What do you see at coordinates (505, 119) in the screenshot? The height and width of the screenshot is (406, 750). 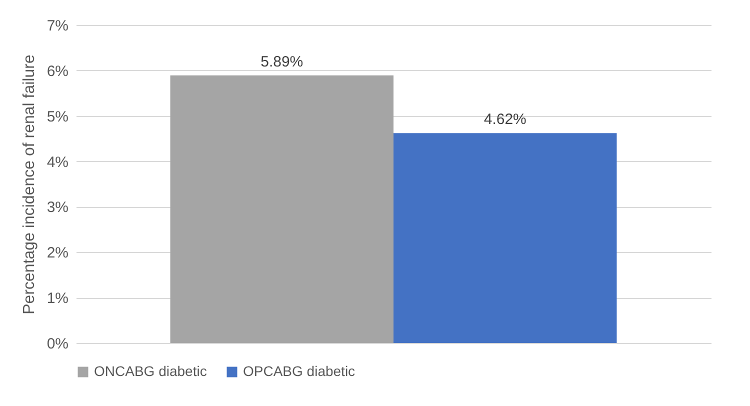 I see `data-label: 4.62%` at bounding box center [505, 119].